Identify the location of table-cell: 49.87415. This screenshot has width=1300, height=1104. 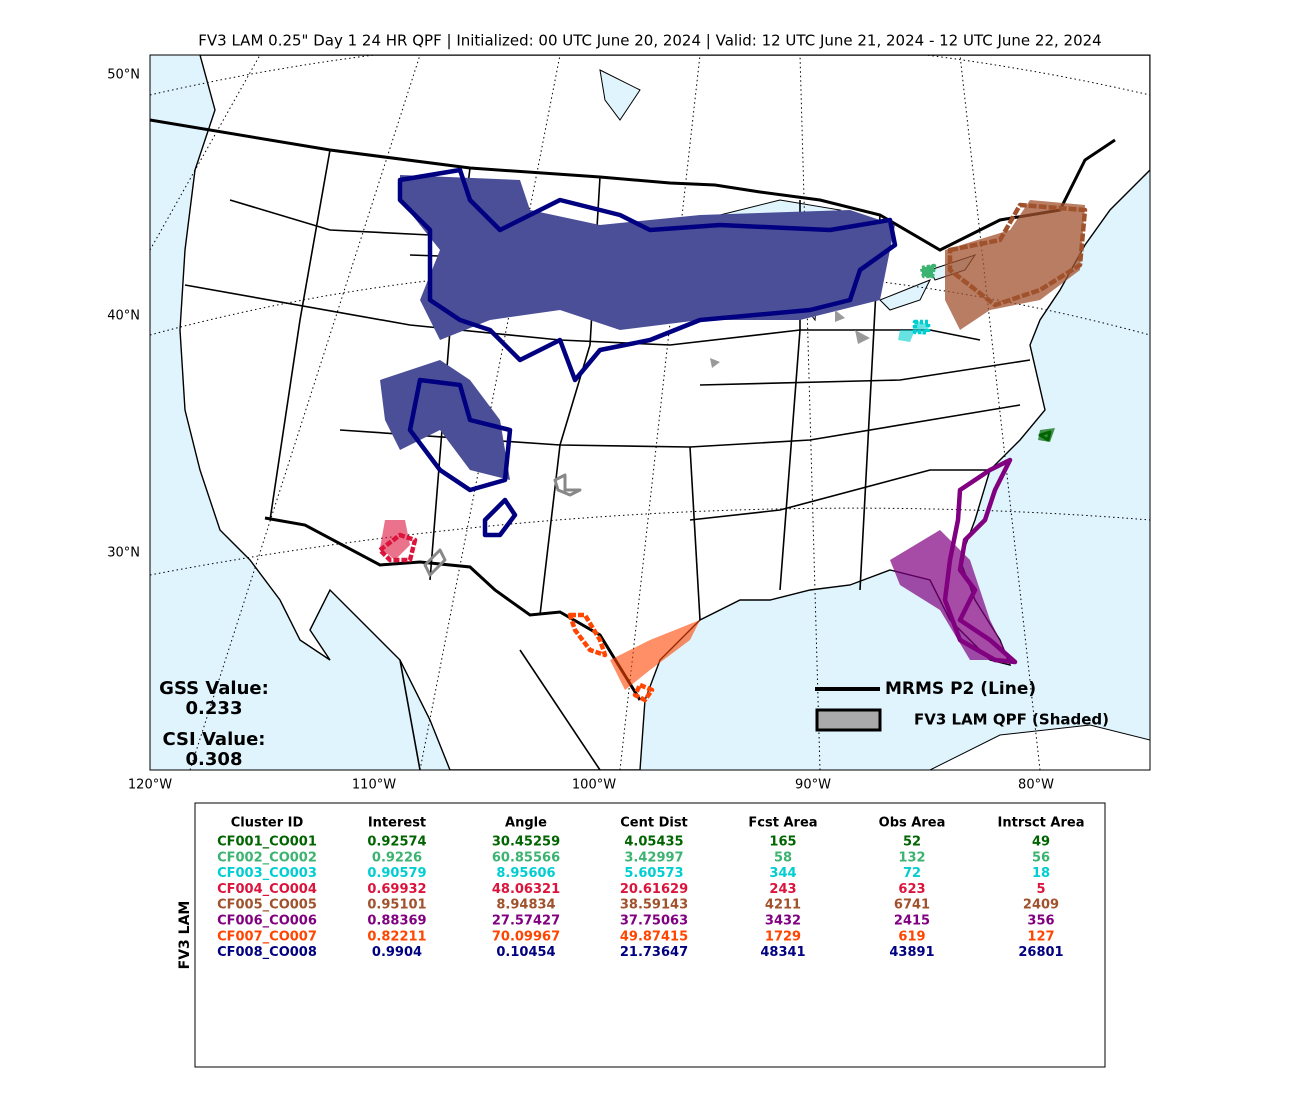
(654, 936).